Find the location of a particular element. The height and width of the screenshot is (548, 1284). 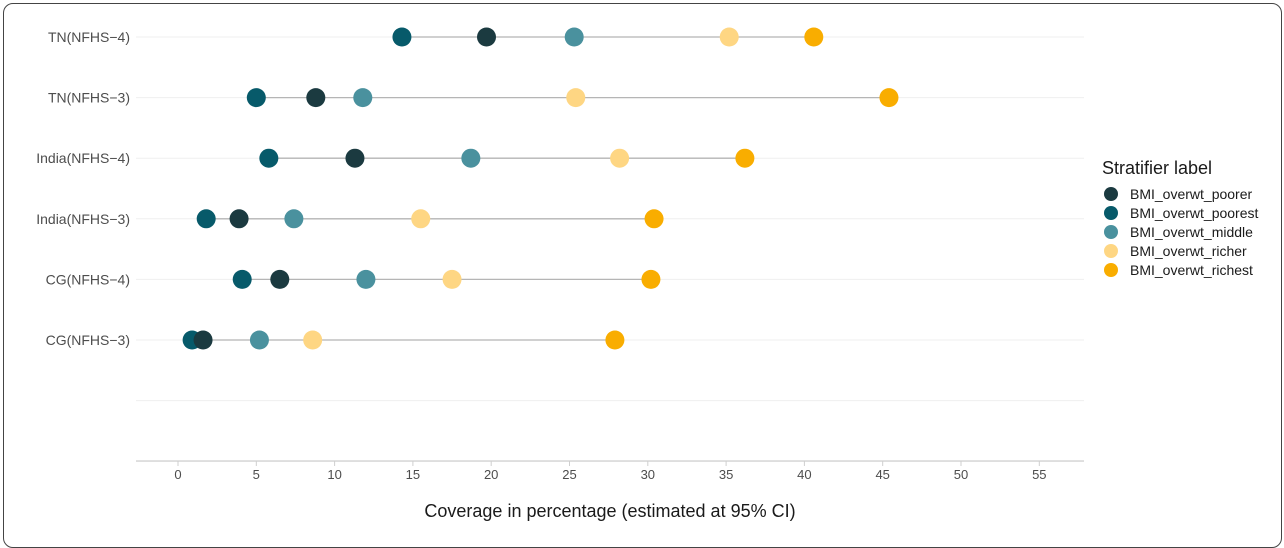

y-tick-label: CG(NFHS−4) is located at coordinates (88, 279).